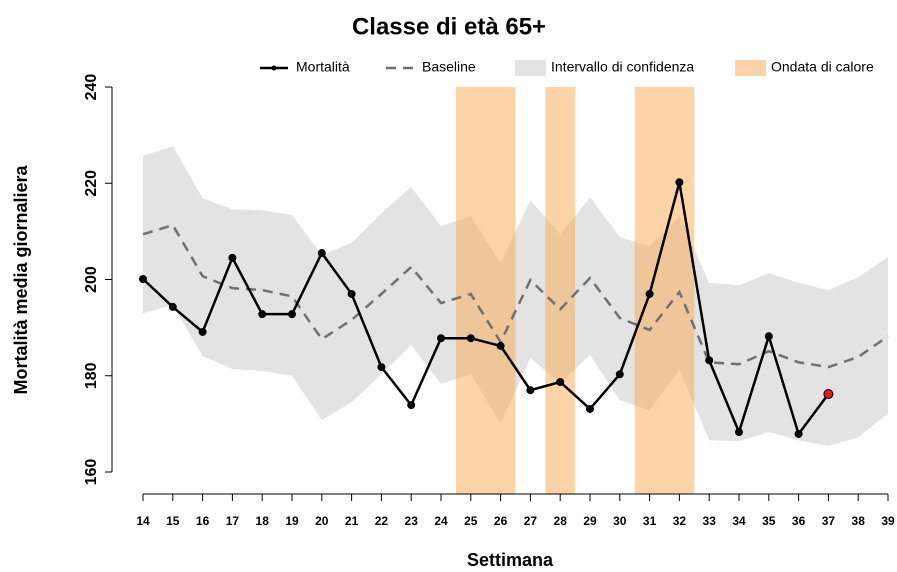  Describe the element at coordinates (233, 521) in the screenshot. I see `x-tick-label: 17` at that location.